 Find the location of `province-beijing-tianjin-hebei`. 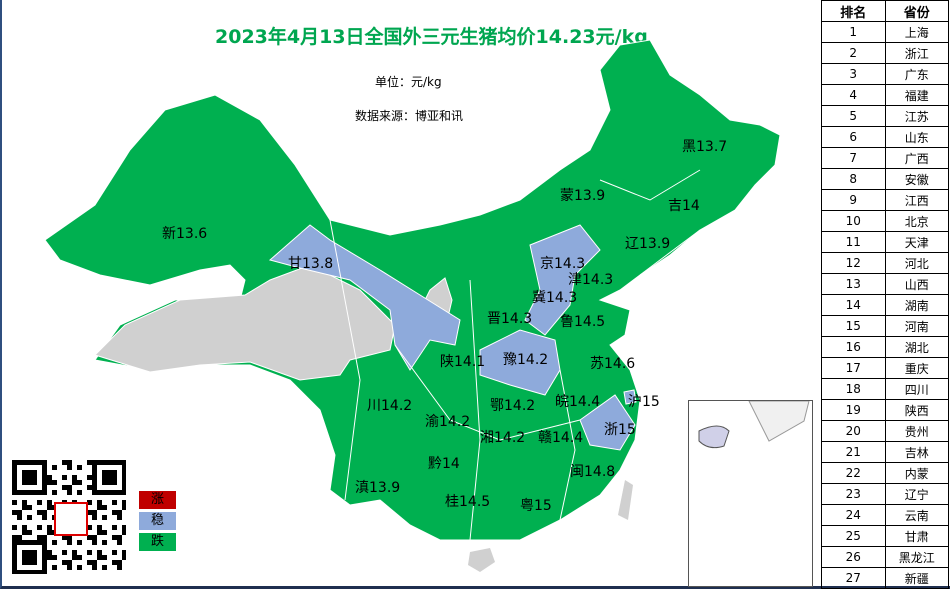

province-beijing-tianjin-hebei is located at coordinates (562, 280).